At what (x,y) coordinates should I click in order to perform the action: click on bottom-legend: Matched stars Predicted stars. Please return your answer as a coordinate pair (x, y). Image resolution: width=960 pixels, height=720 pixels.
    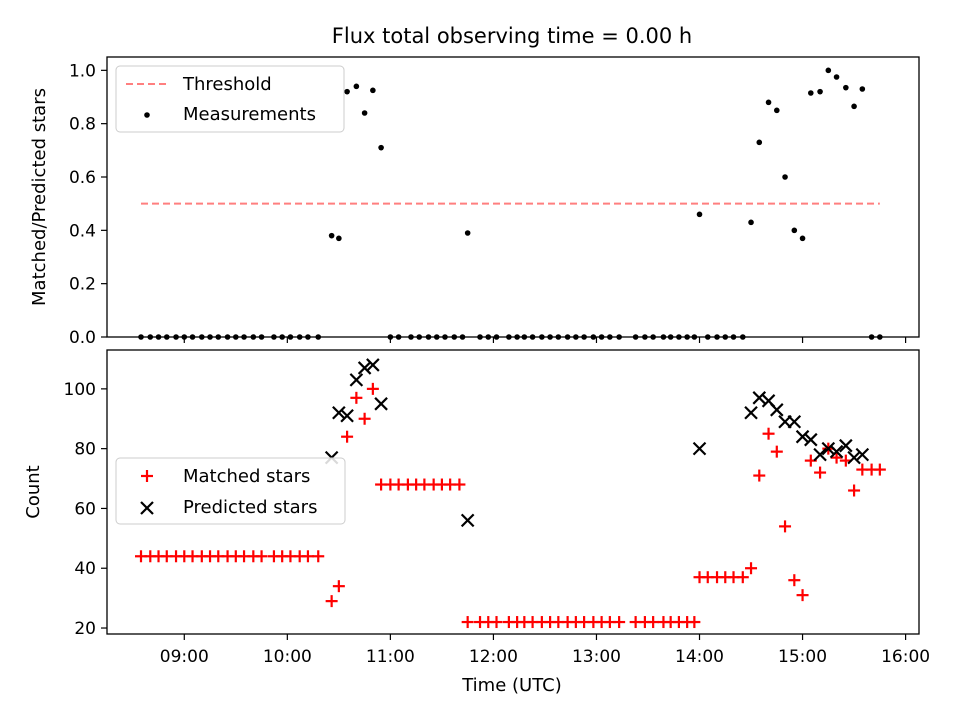
    Looking at the image, I should click on (230, 491).